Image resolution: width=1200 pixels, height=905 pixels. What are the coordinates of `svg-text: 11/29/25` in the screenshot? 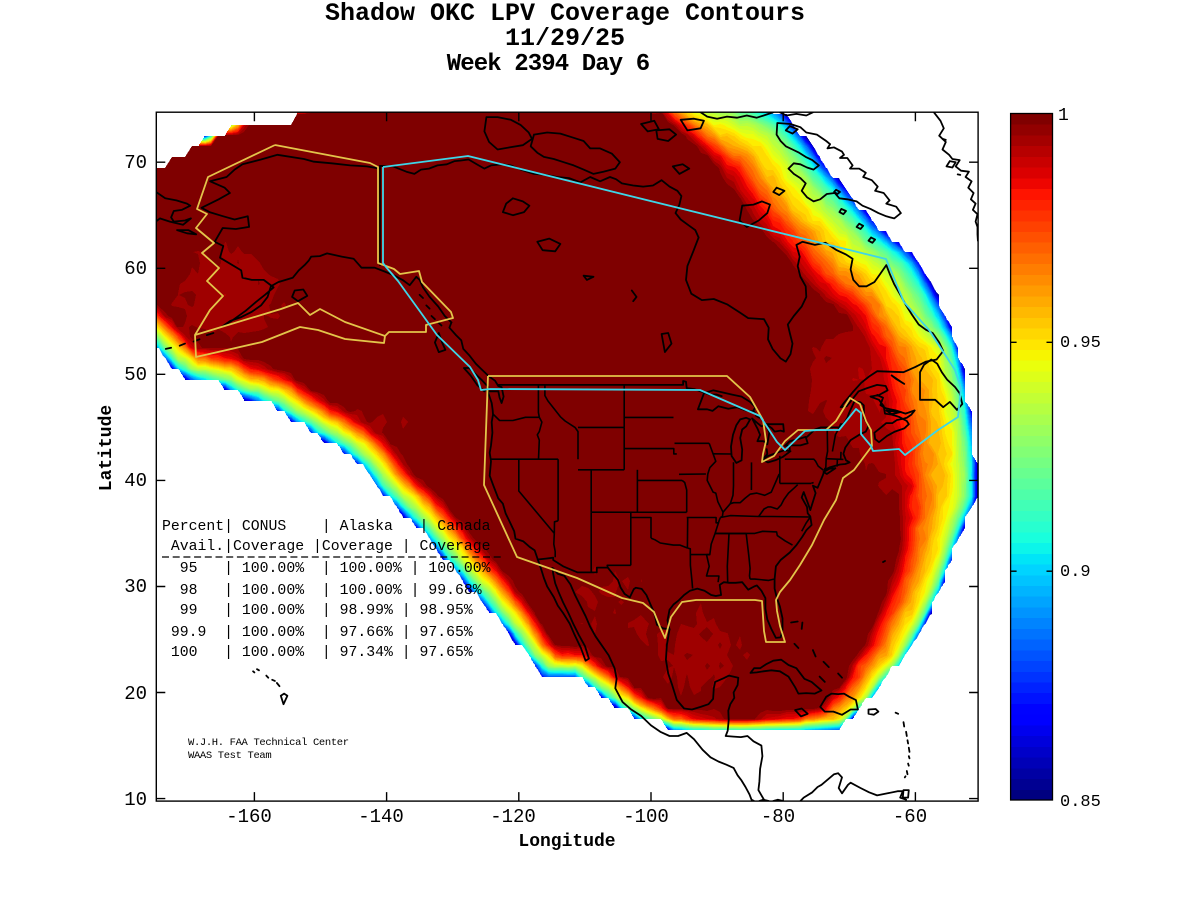 It's located at (565, 38).